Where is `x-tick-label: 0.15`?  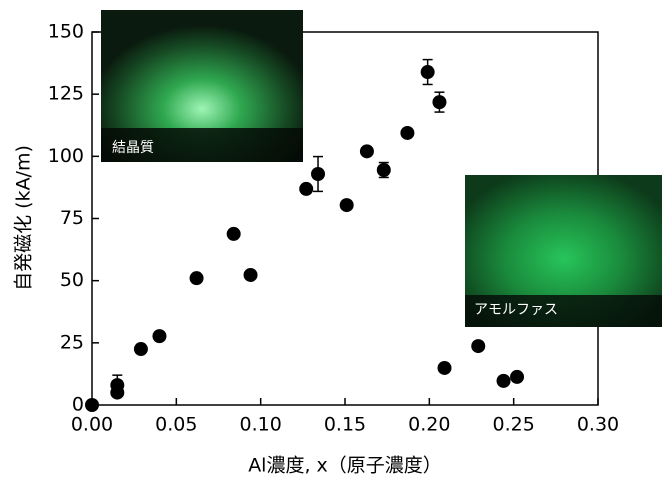 x-tick-label: 0.15 is located at coordinates (345, 425).